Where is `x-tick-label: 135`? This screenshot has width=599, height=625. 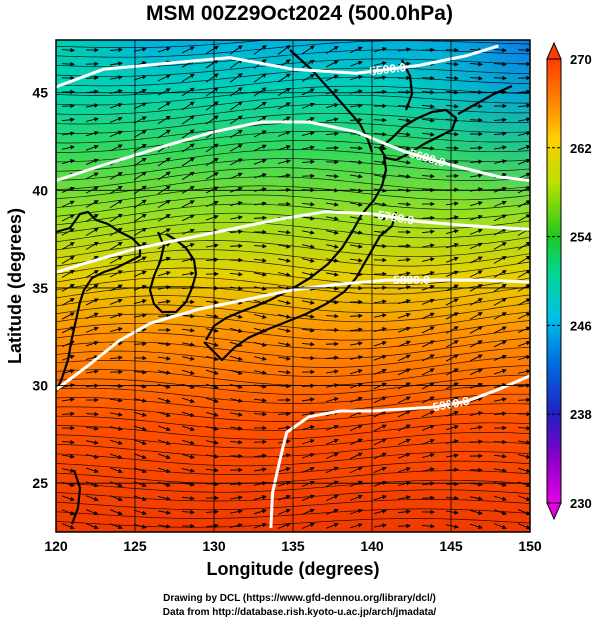
x-tick-label: 135 is located at coordinates (293, 546).